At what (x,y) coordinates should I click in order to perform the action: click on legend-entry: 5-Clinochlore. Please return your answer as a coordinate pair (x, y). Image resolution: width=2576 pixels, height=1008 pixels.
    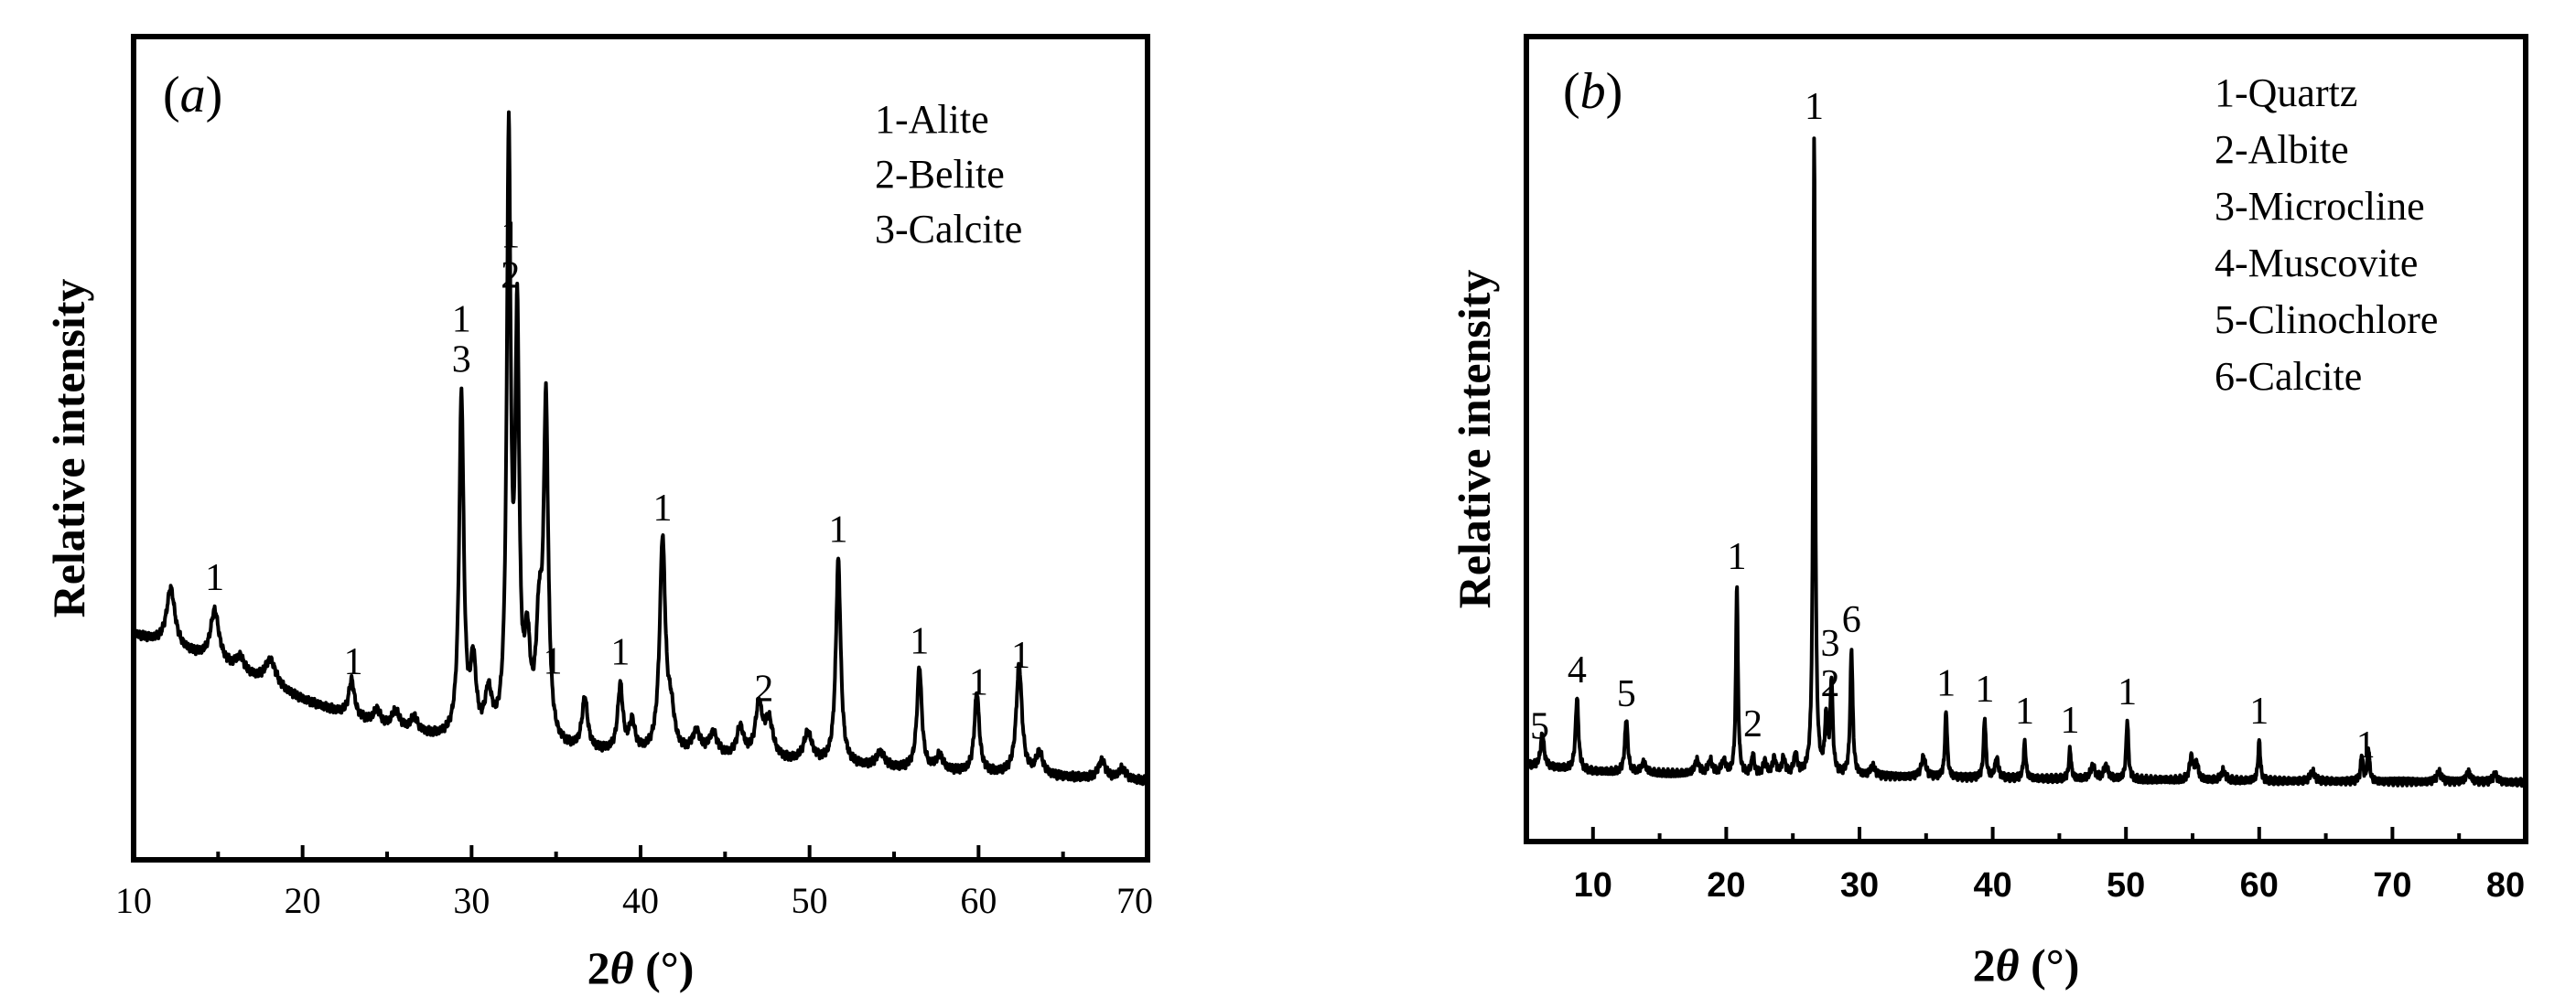
    Looking at the image, I should click on (2326, 319).